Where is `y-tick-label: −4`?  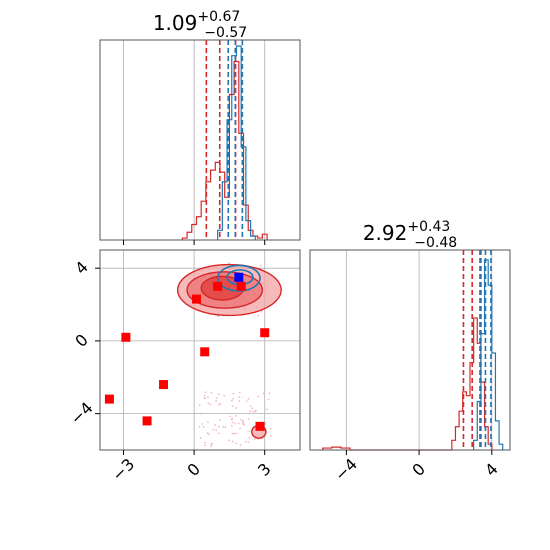 y-tick-label: −4 is located at coordinates (82, 413).